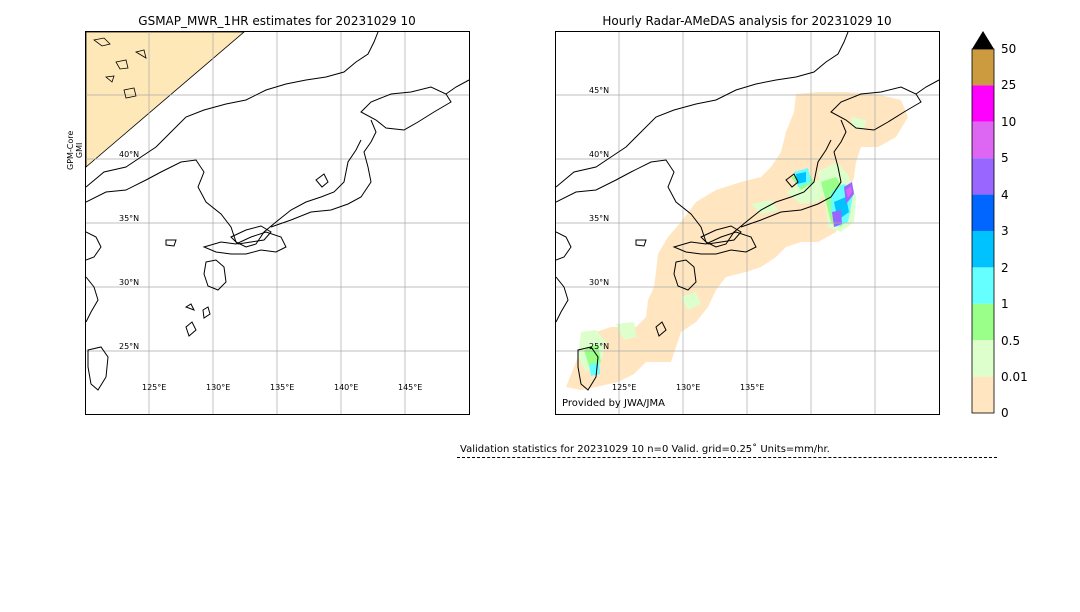 The image size is (1080, 612). I want to click on left-lon-label-135: 135°E, so click(282, 387).